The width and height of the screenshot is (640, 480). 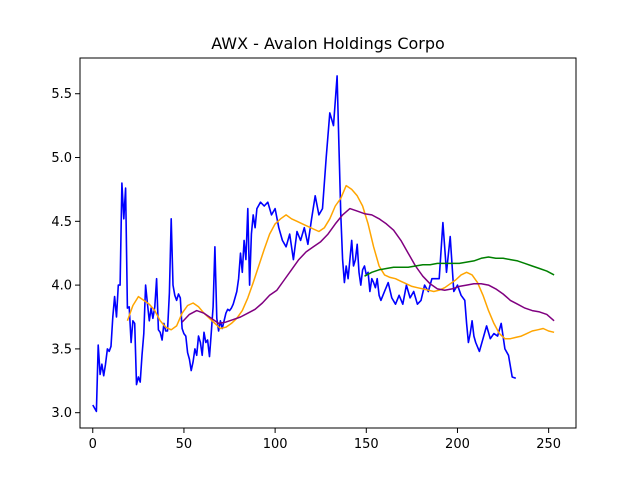 What do you see at coordinates (325, 440) in the screenshot?
I see `x-axis: 0 50 100 150 200 250` at bounding box center [325, 440].